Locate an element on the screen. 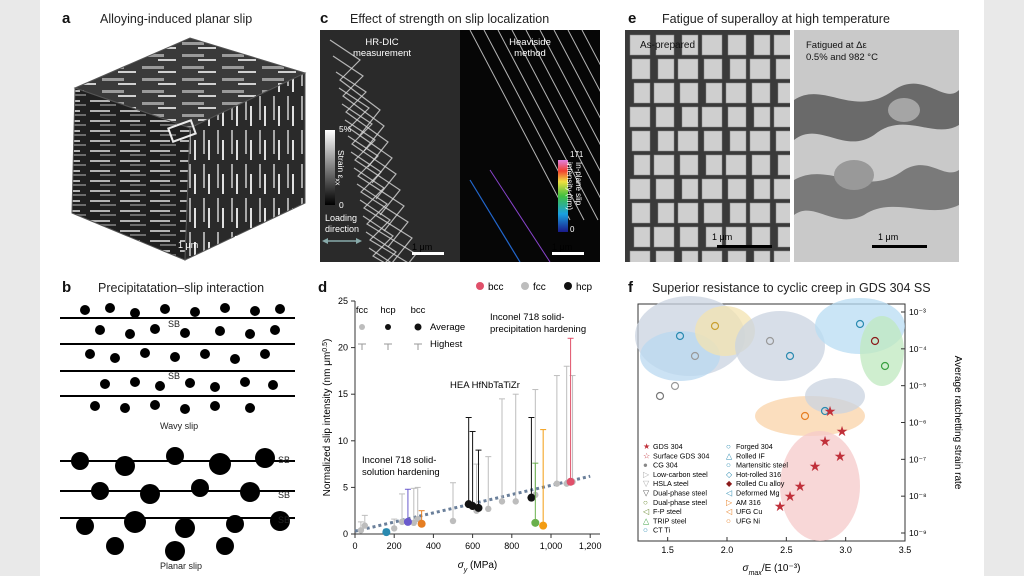 Image resolution: width=1024 pixels, height=576 pixels. legend-marker: ◆ is located at coordinates (729, 483).